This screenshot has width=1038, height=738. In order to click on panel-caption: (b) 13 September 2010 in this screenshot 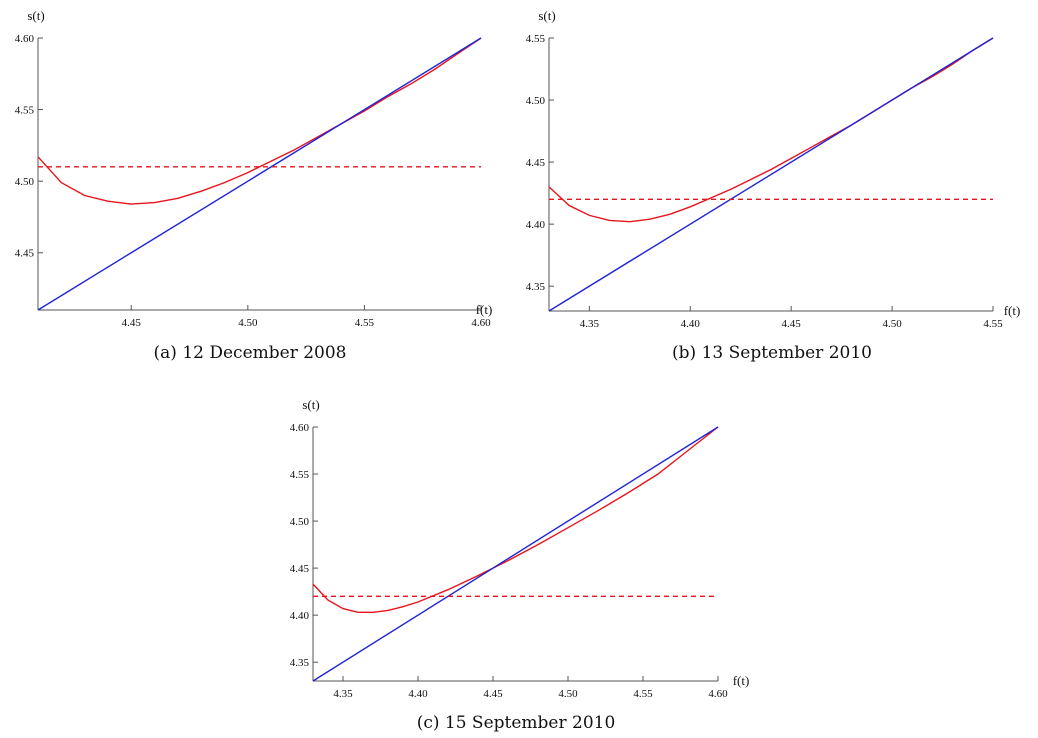, I will do `click(772, 353)`.